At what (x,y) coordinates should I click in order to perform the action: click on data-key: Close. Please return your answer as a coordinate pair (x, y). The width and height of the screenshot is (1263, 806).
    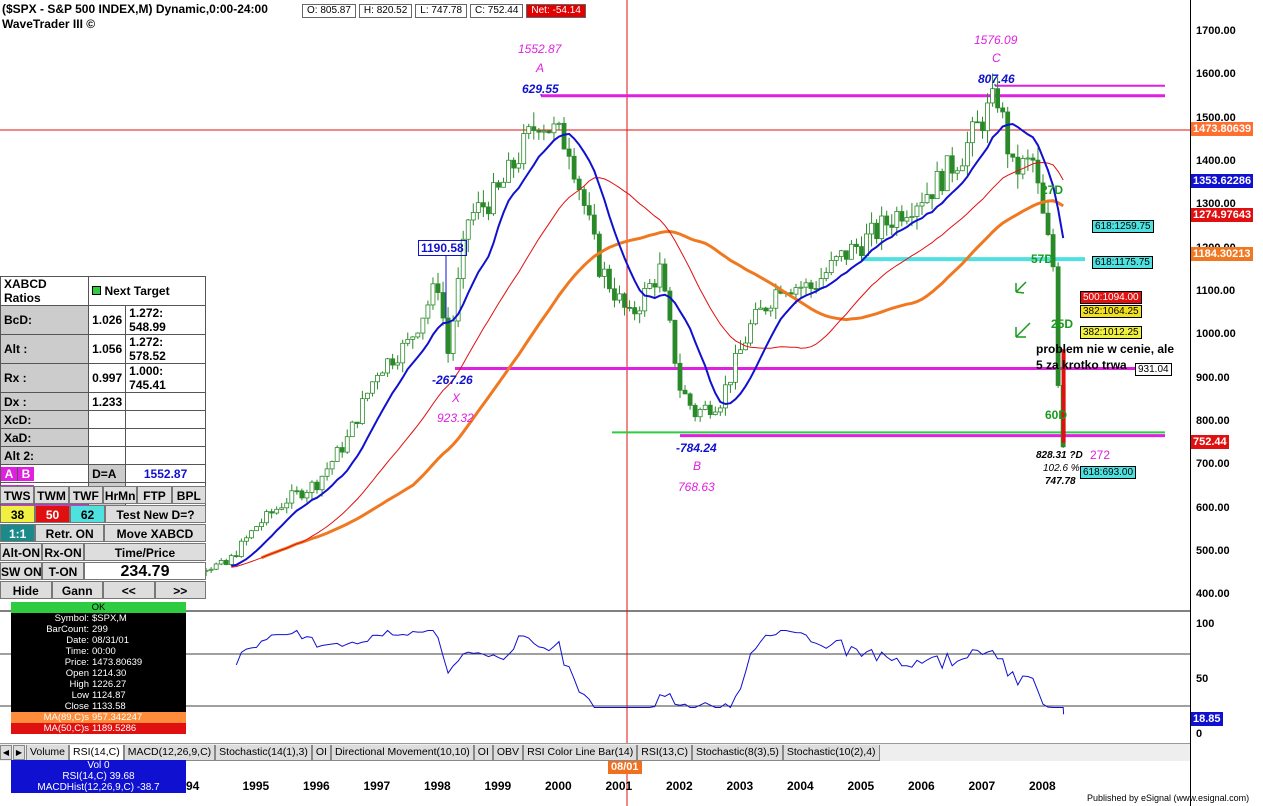
    Looking at the image, I should click on (76, 706).